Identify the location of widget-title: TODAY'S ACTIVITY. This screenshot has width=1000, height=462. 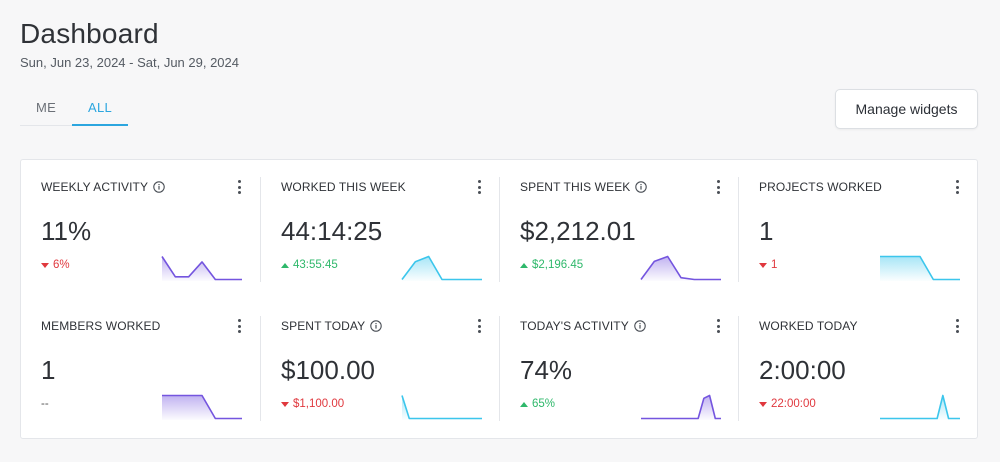
(583, 326).